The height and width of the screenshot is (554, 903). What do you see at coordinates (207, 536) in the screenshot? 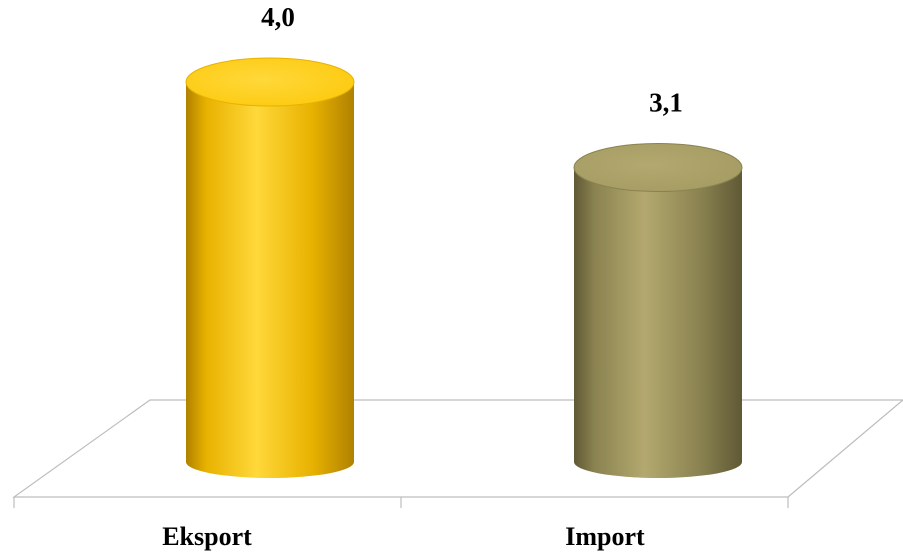
I see `category-label-eksport: Eksport` at bounding box center [207, 536].